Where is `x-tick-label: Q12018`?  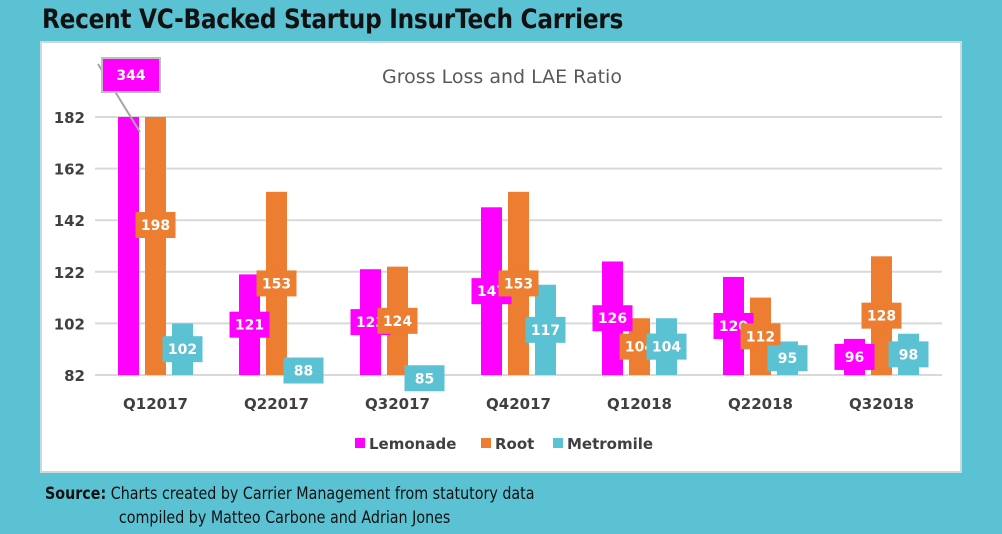 x-tick-label: Q12018 is located at coordinates (639, 404).